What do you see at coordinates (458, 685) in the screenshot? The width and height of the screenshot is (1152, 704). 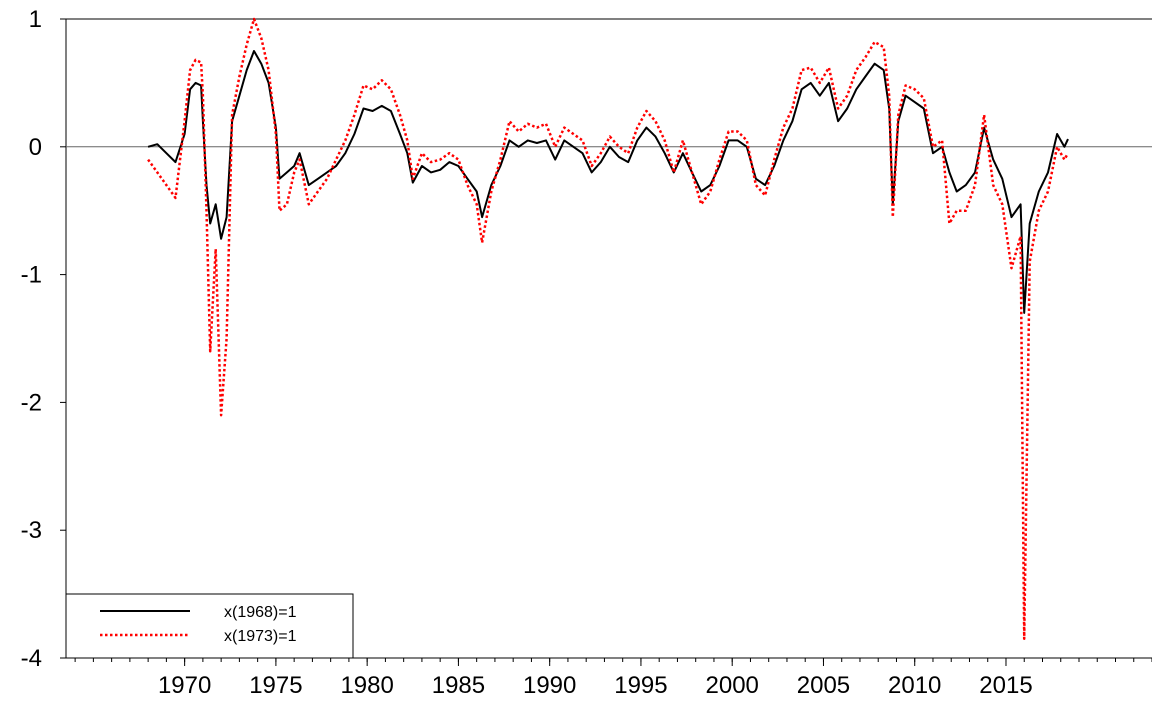 I see `x-tick-label: 1985` at bounding box center [458, 685].